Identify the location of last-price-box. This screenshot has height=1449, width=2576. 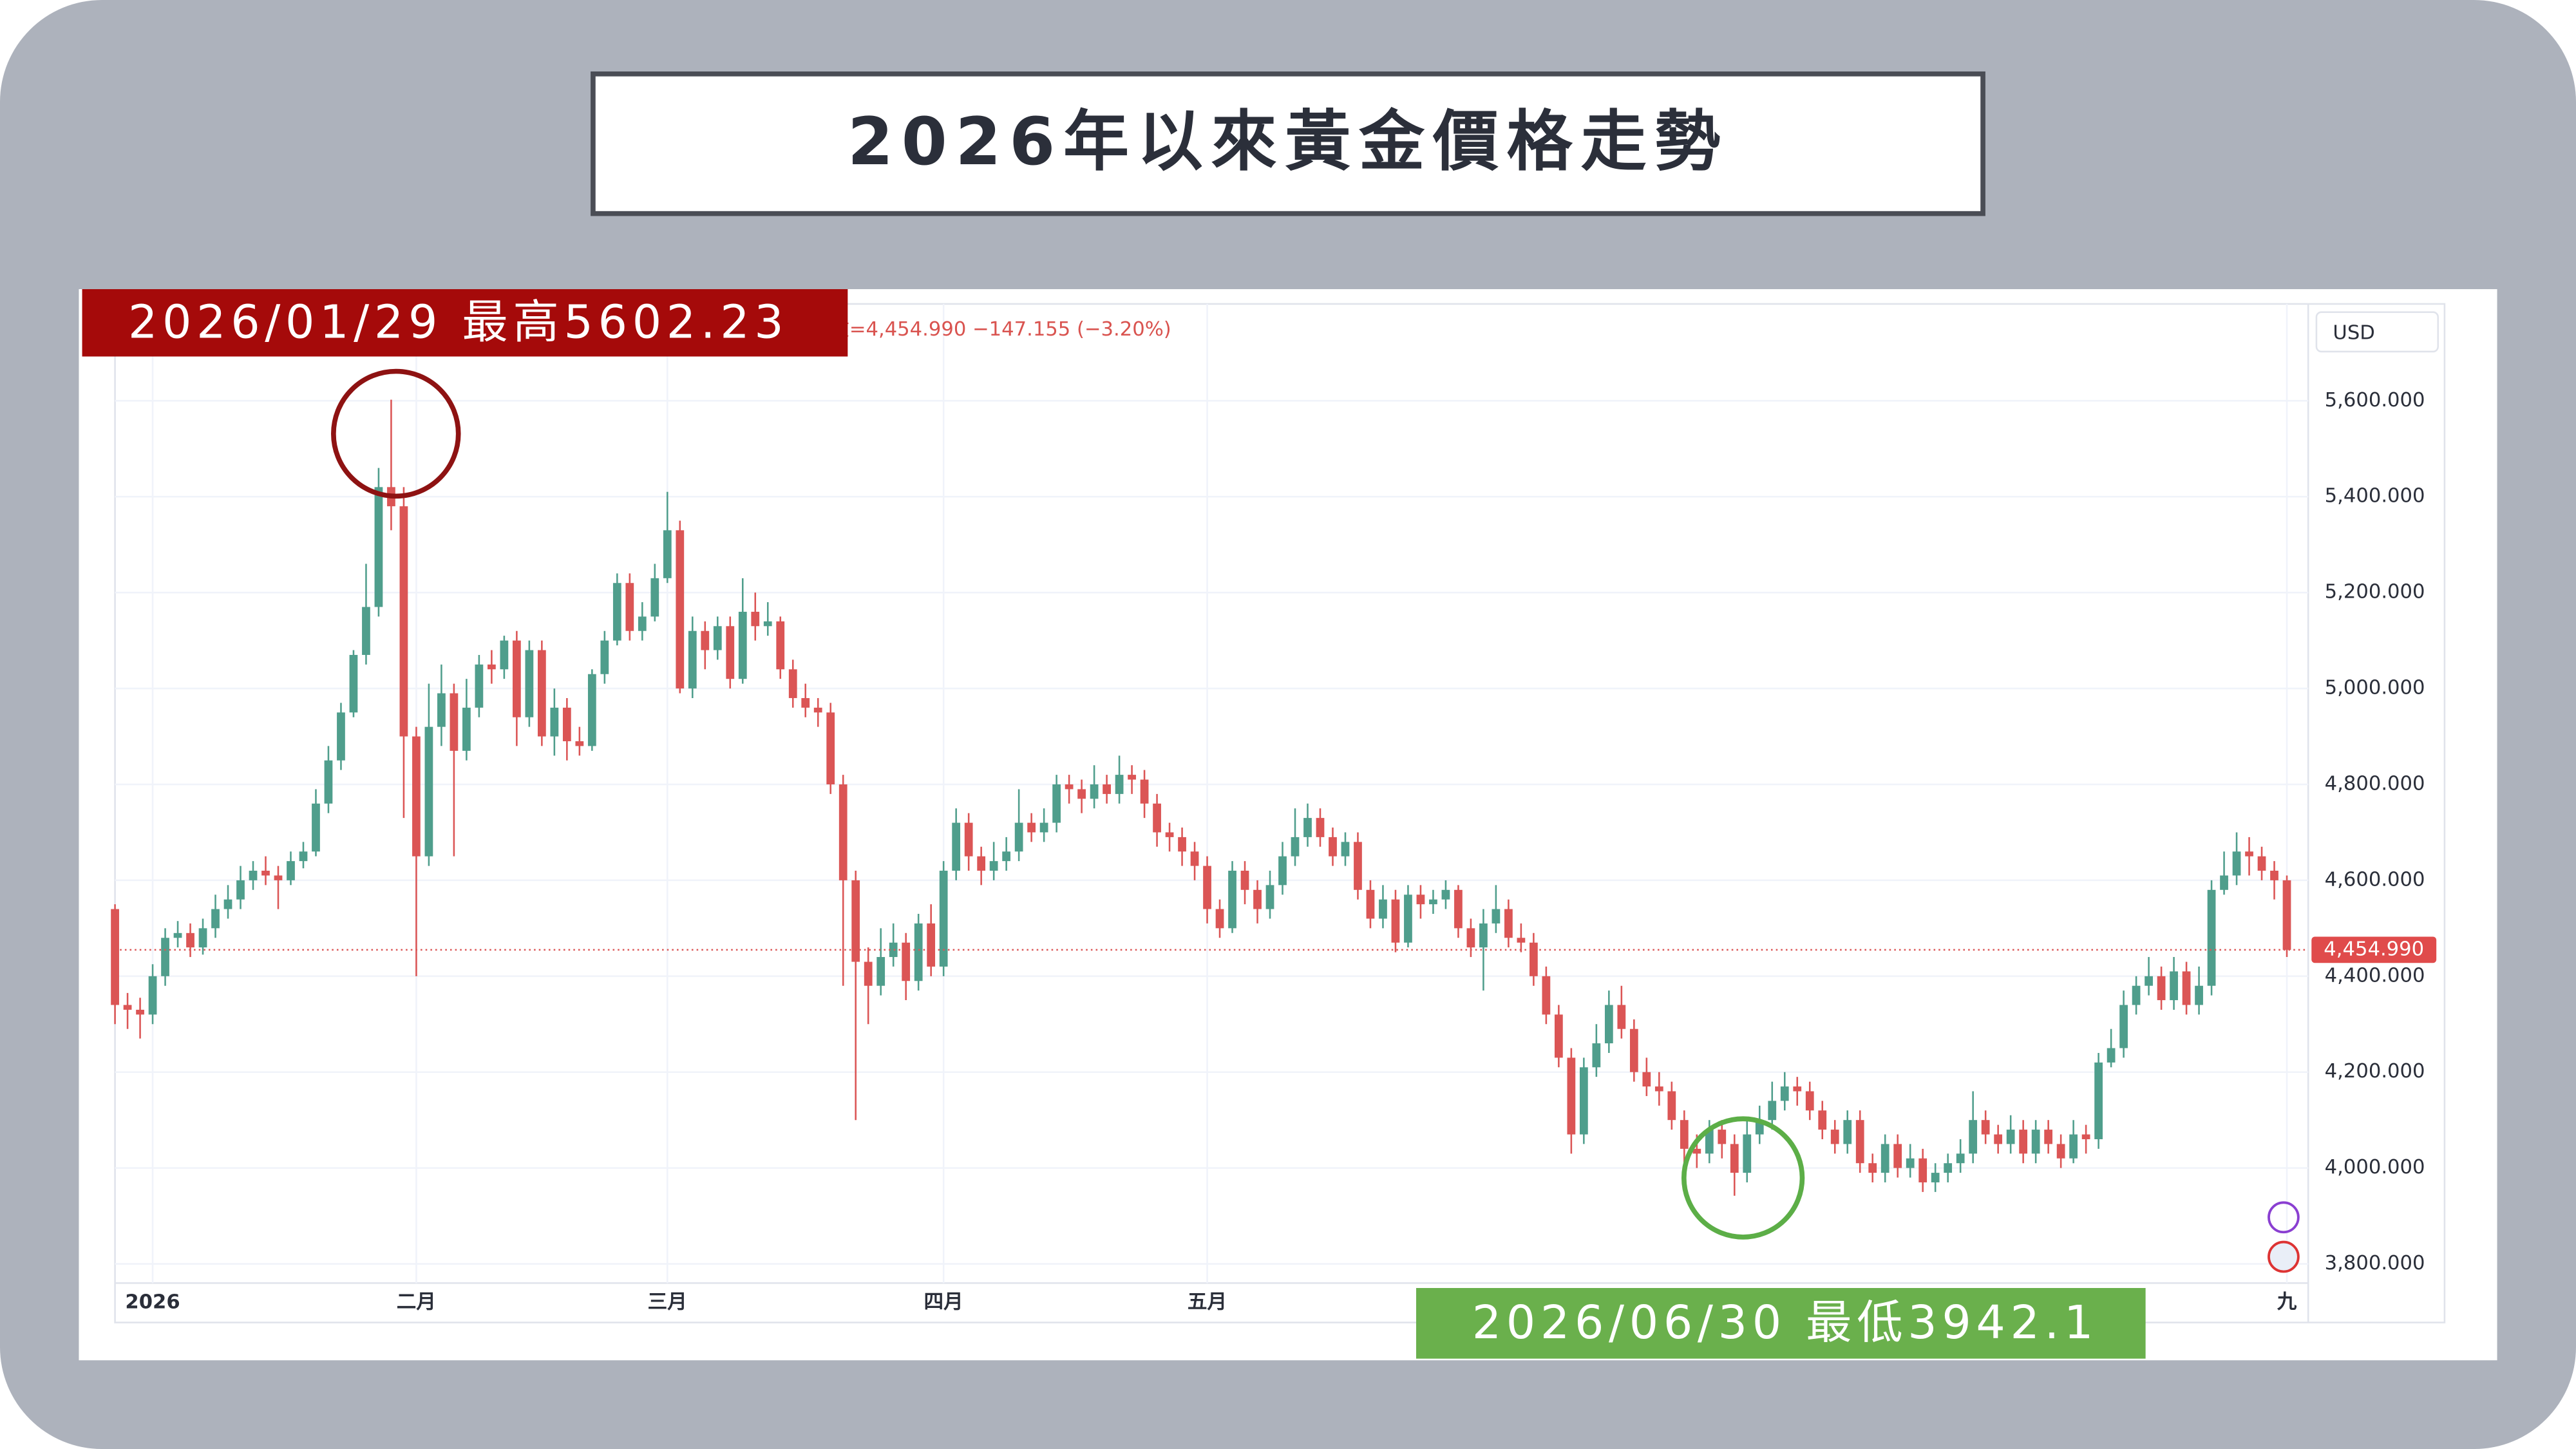
(2374, 949).